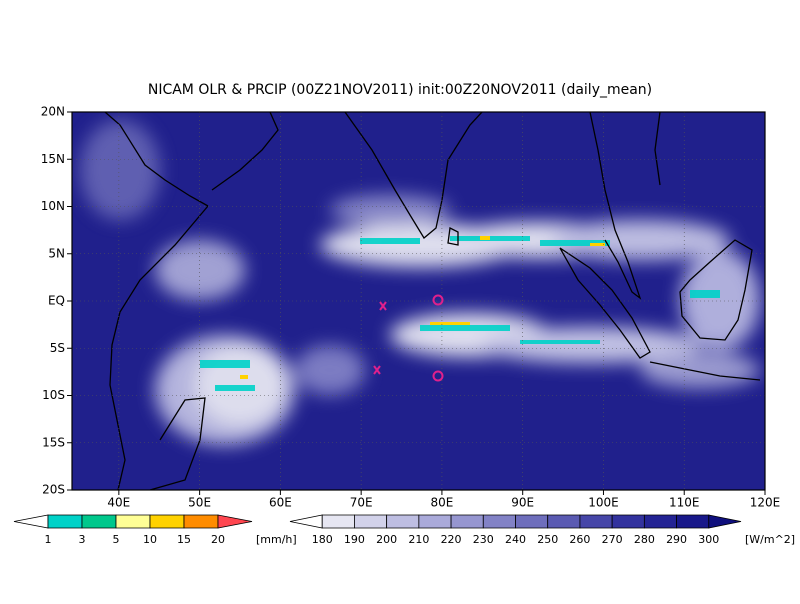 This screenshot has height=604, width=800. Describe the element at coordinates (56, 301) in the screenshot. I see `y-tick-label: EQ` at that location.